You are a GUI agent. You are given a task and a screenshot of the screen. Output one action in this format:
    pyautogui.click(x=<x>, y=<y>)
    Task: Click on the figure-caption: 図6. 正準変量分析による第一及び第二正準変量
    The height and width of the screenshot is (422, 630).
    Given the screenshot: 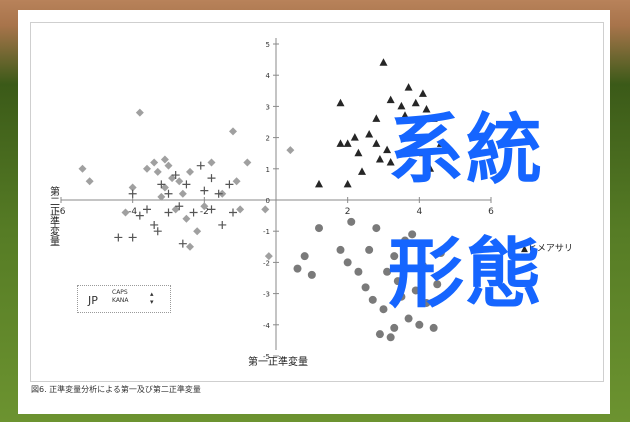 What is the action you would take?
    pyautogui.click(x=116, y=389)
    